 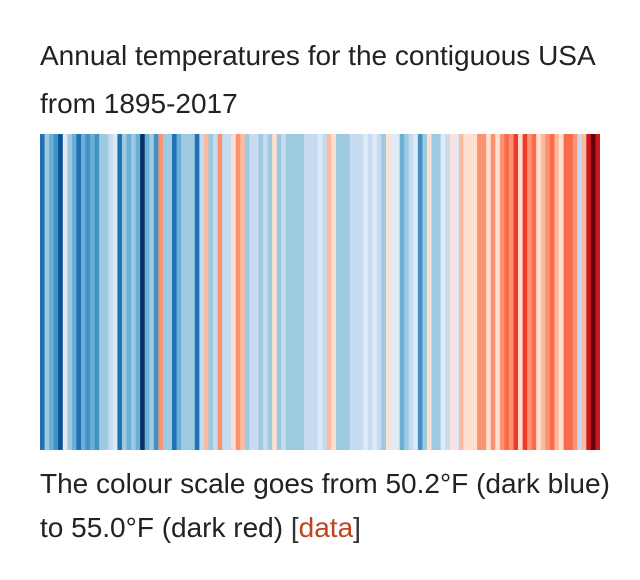 I want to click on stripe-1973, so click(x=398, y=292).